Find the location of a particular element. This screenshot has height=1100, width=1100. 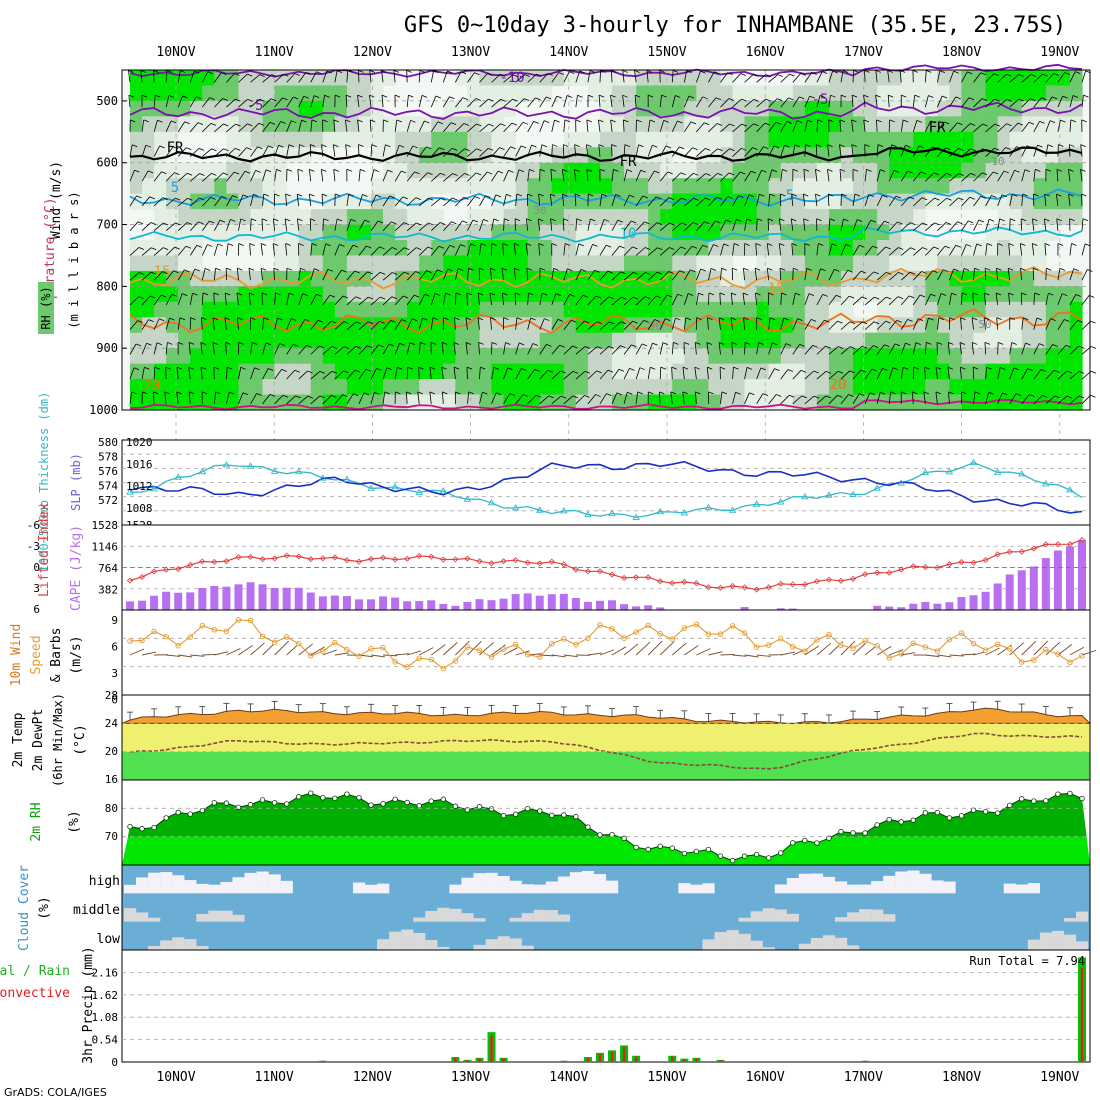

cape-bar is located at coordinates (1082, 574).